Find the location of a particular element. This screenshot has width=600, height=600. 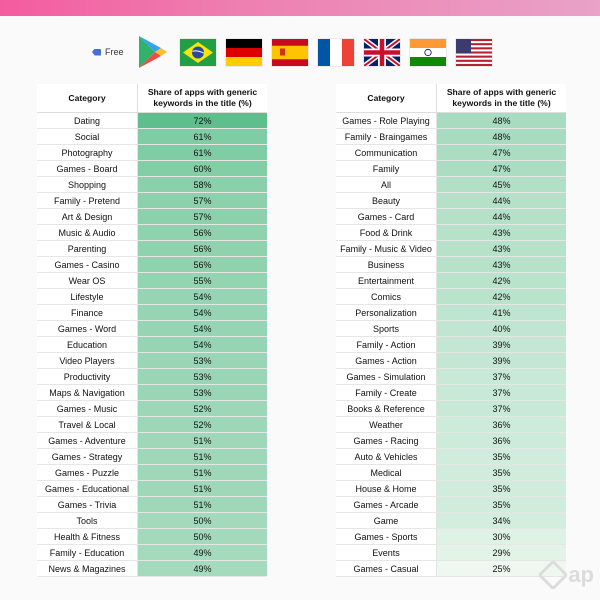

category-cell: Beauty is located at coordinates (386, 200).